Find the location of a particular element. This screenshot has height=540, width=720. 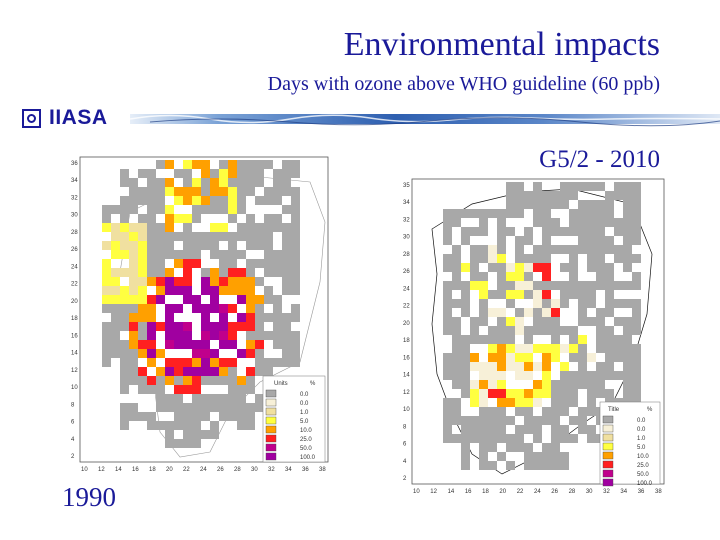

y-tick-label: 26 is located at coordinates (74, 250).